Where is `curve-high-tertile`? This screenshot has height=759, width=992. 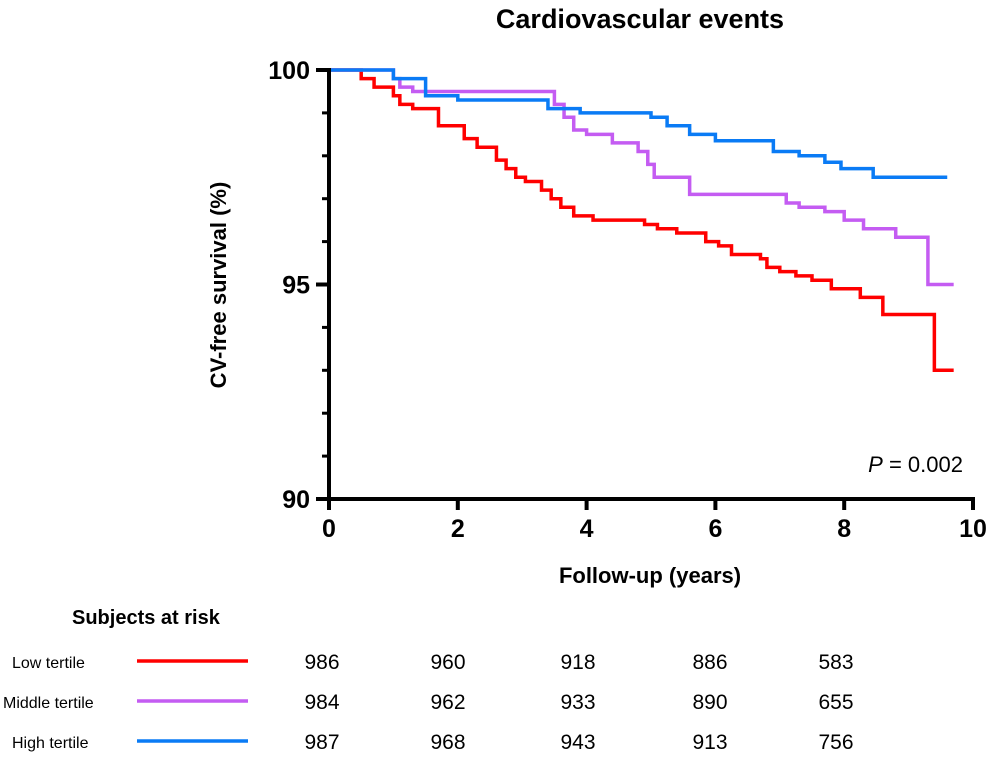
curve-high-tertile is located at coordinates (638, 123).